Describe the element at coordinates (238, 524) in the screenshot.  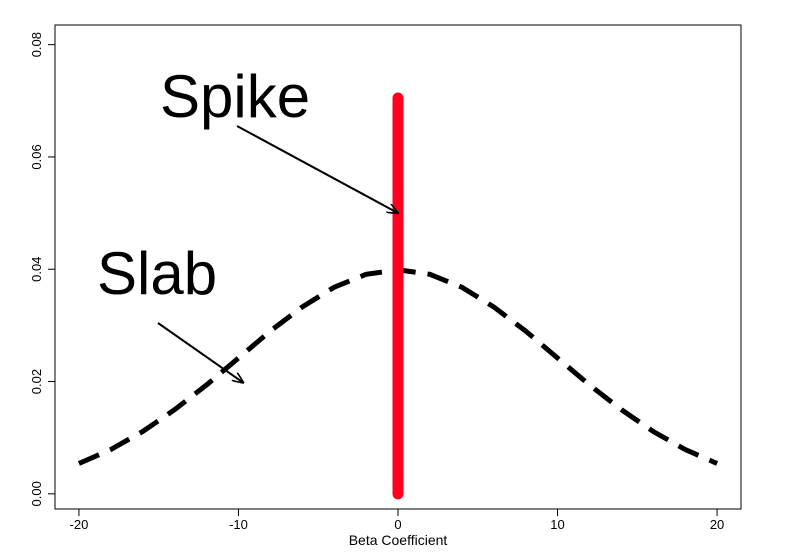
I see `x-tick-label: -10` at that location.